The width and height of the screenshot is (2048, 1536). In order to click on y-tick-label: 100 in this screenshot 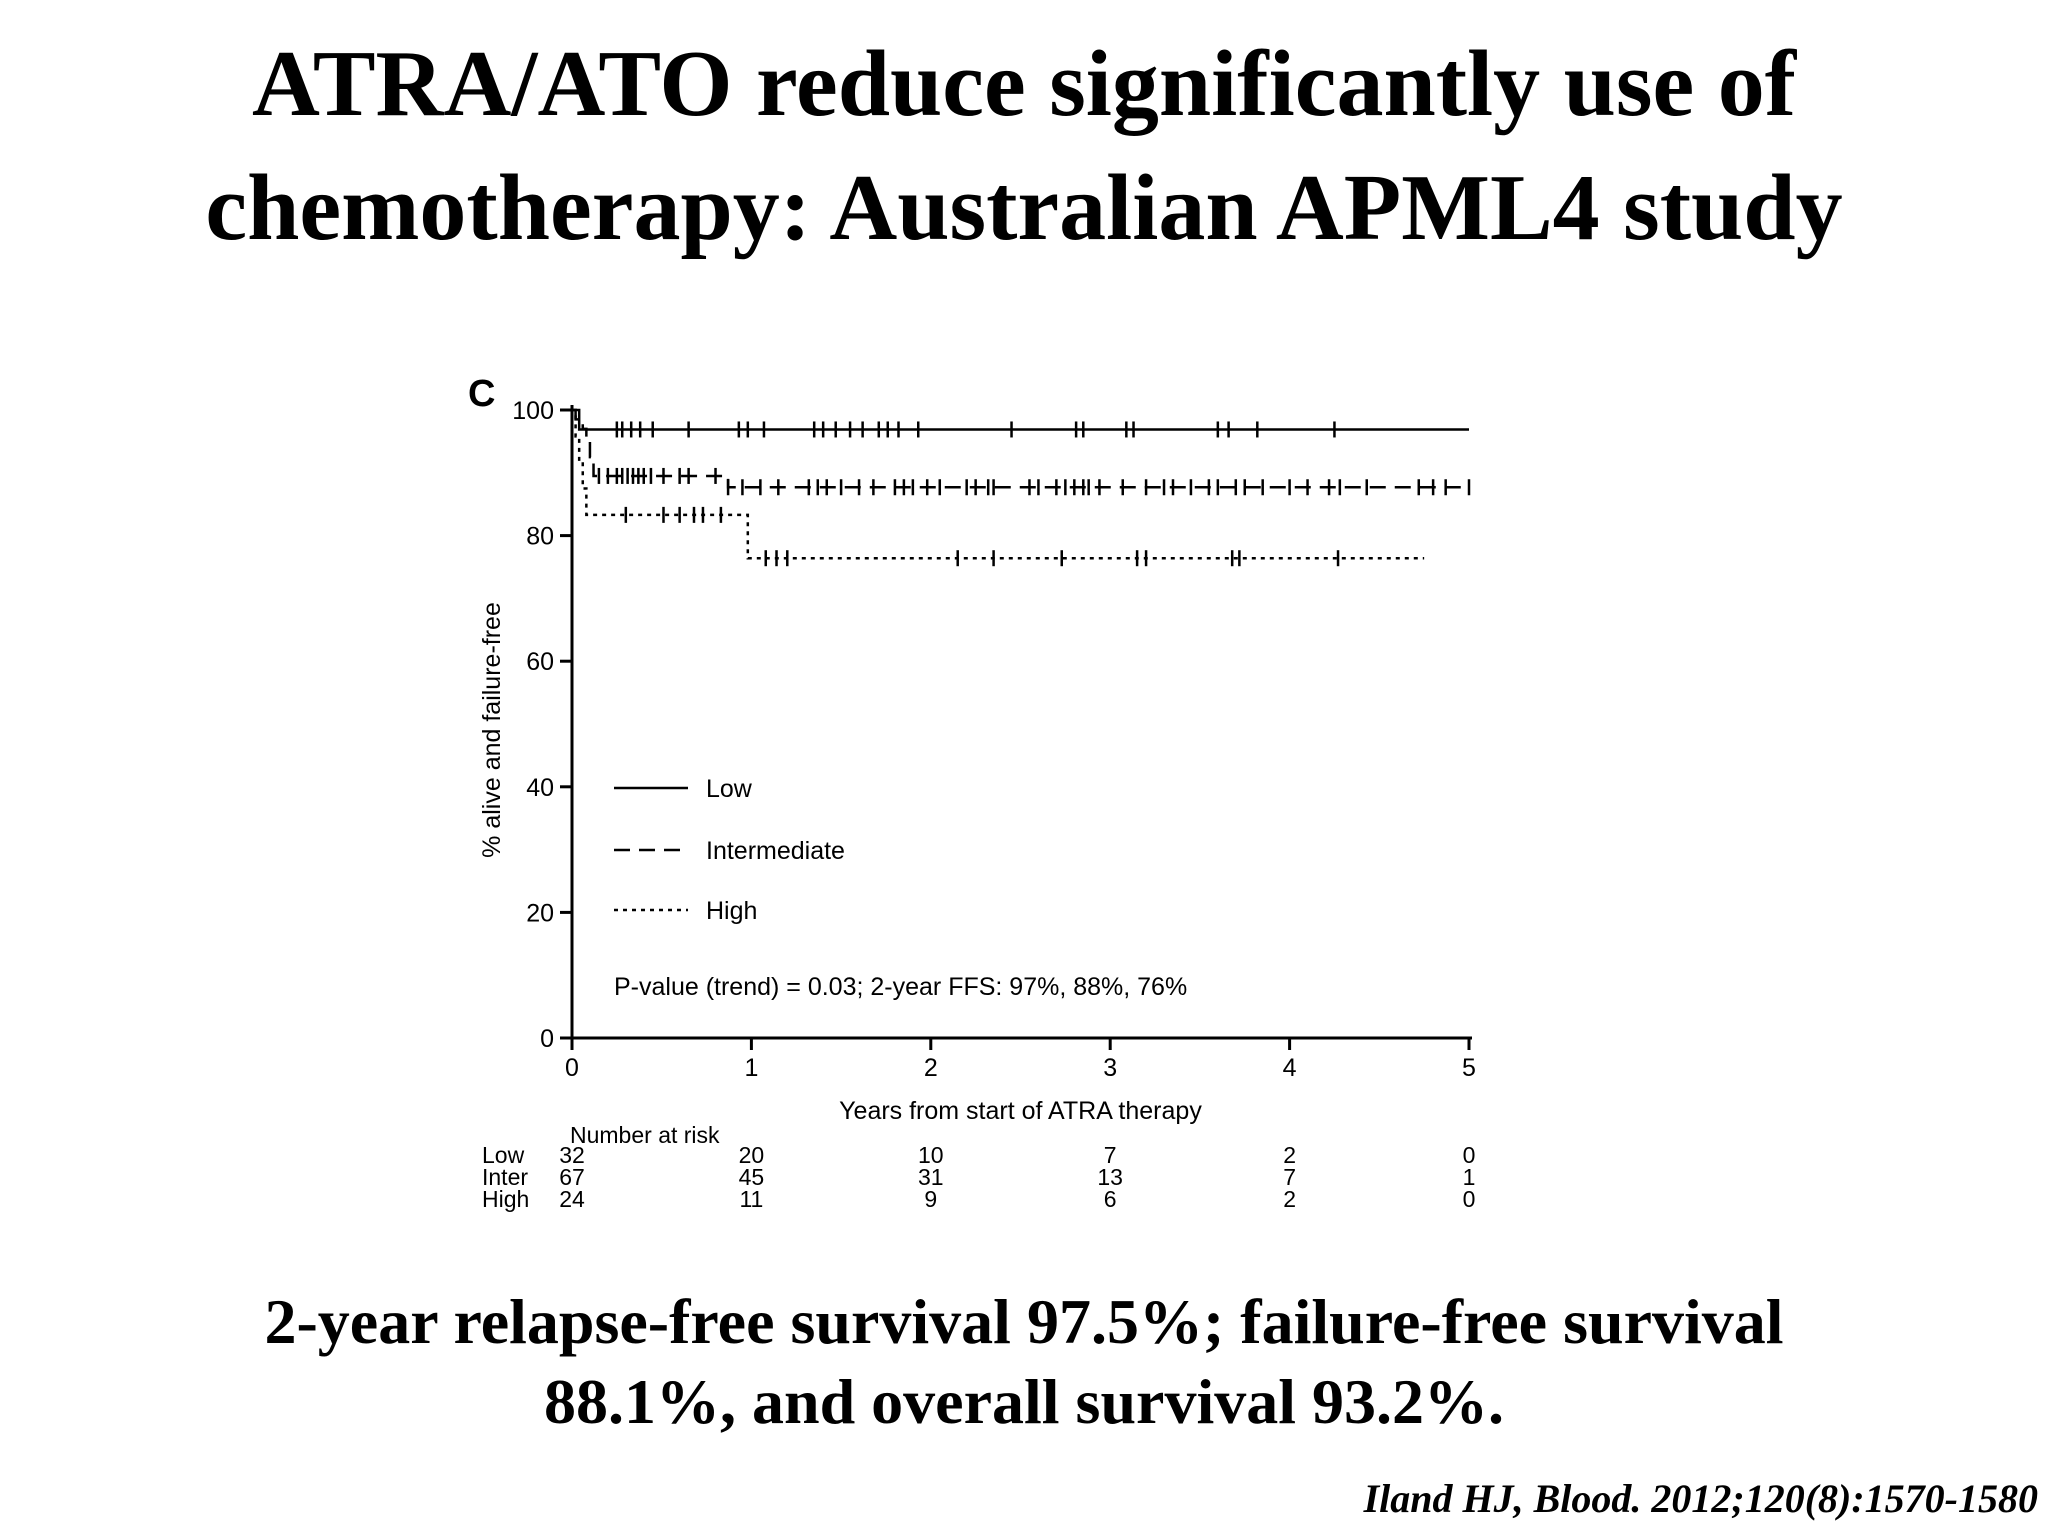, I will do `click(533, 411)`.